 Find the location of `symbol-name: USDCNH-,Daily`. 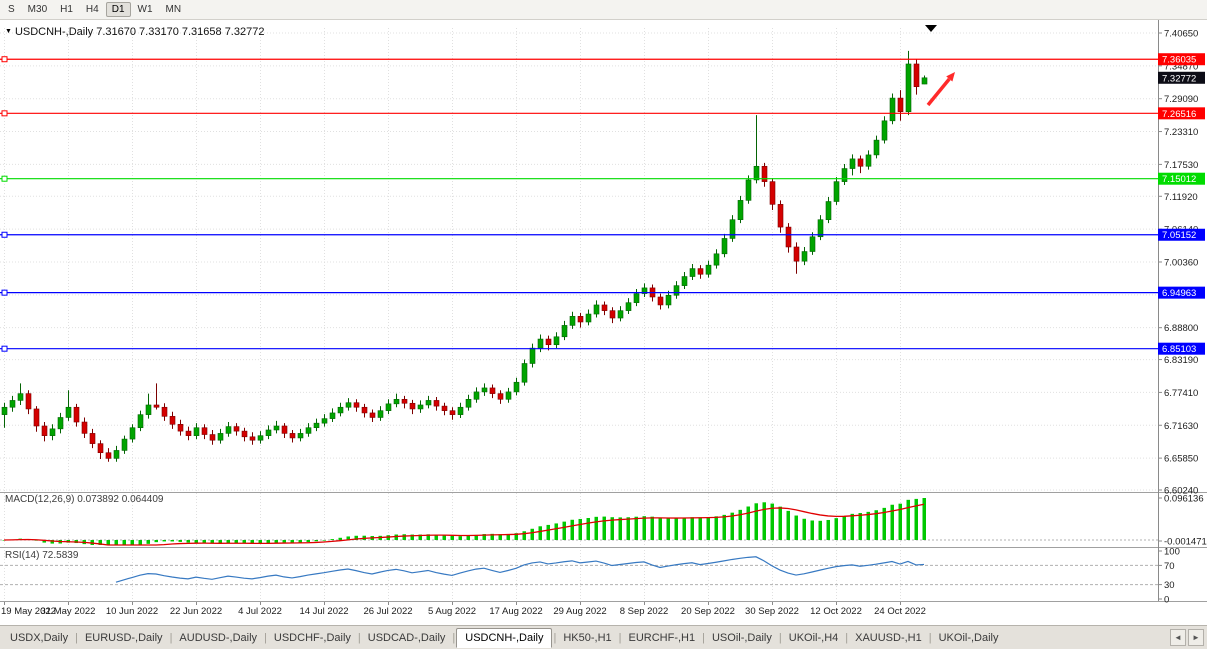

symbol-name: USDCNH-,Daily is located at coordinates (54, 32).